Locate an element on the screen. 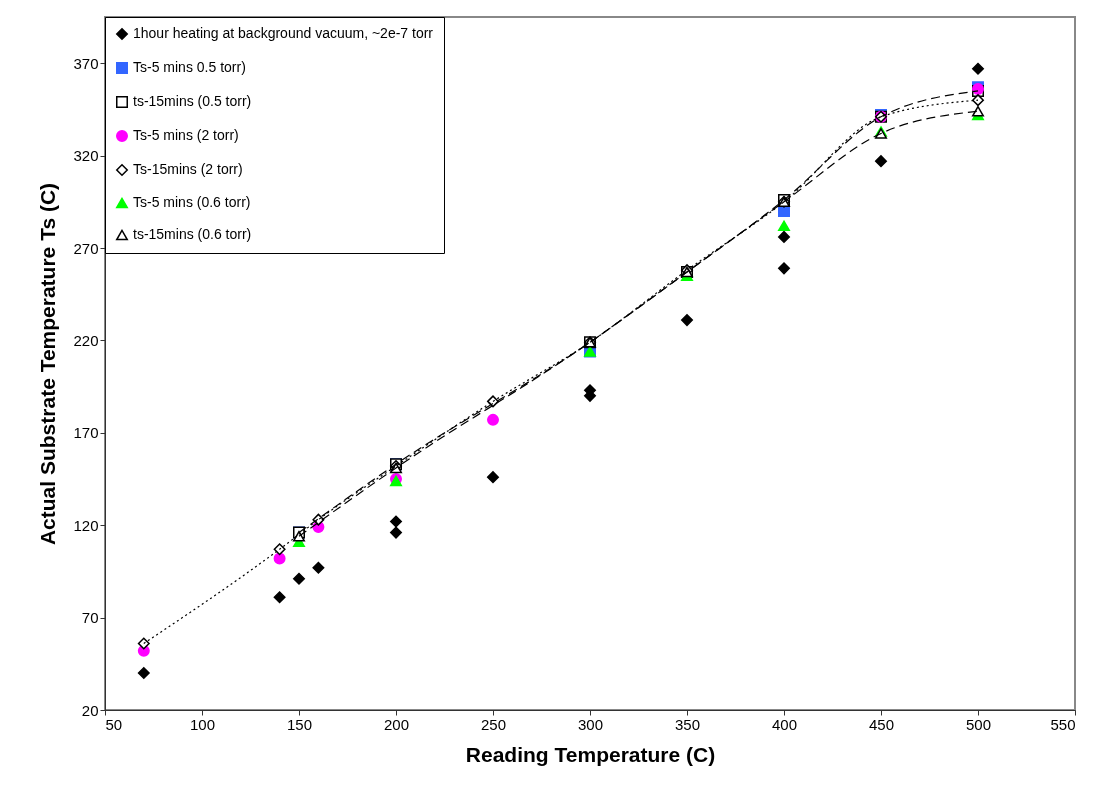 The height and width of the screenshot is (801, 1097). x-tick-label: 150 is located at coordinates (299, 724).